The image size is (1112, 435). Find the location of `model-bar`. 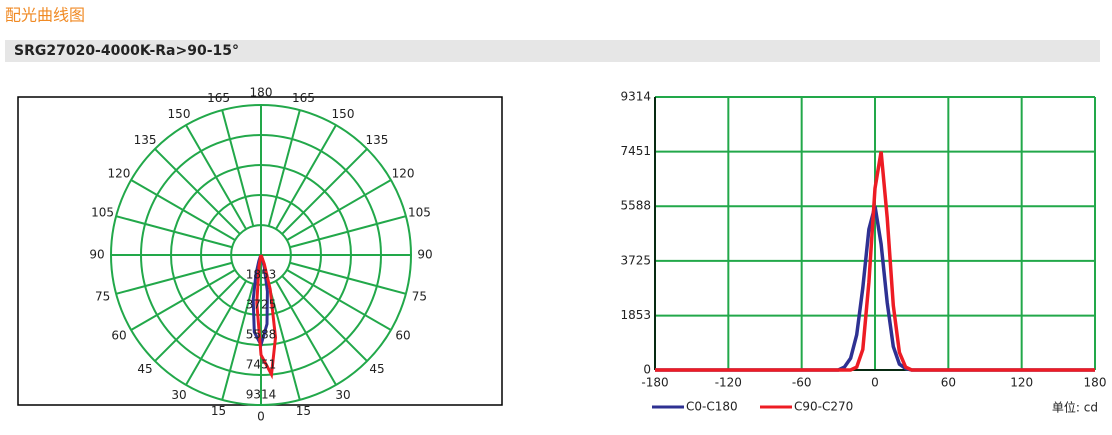

model-bar is located at coordinates (552, 51).